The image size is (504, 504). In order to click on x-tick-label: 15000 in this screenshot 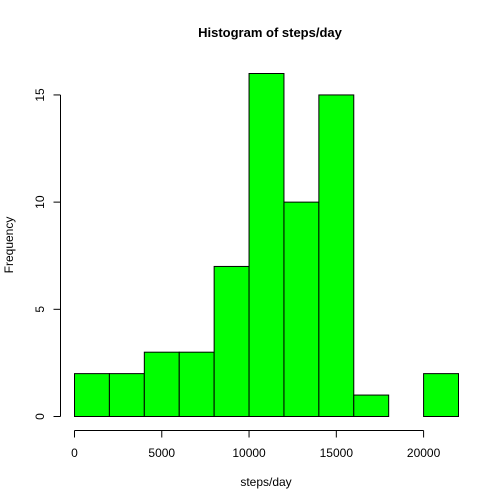, I will do `click(337, 453)`.